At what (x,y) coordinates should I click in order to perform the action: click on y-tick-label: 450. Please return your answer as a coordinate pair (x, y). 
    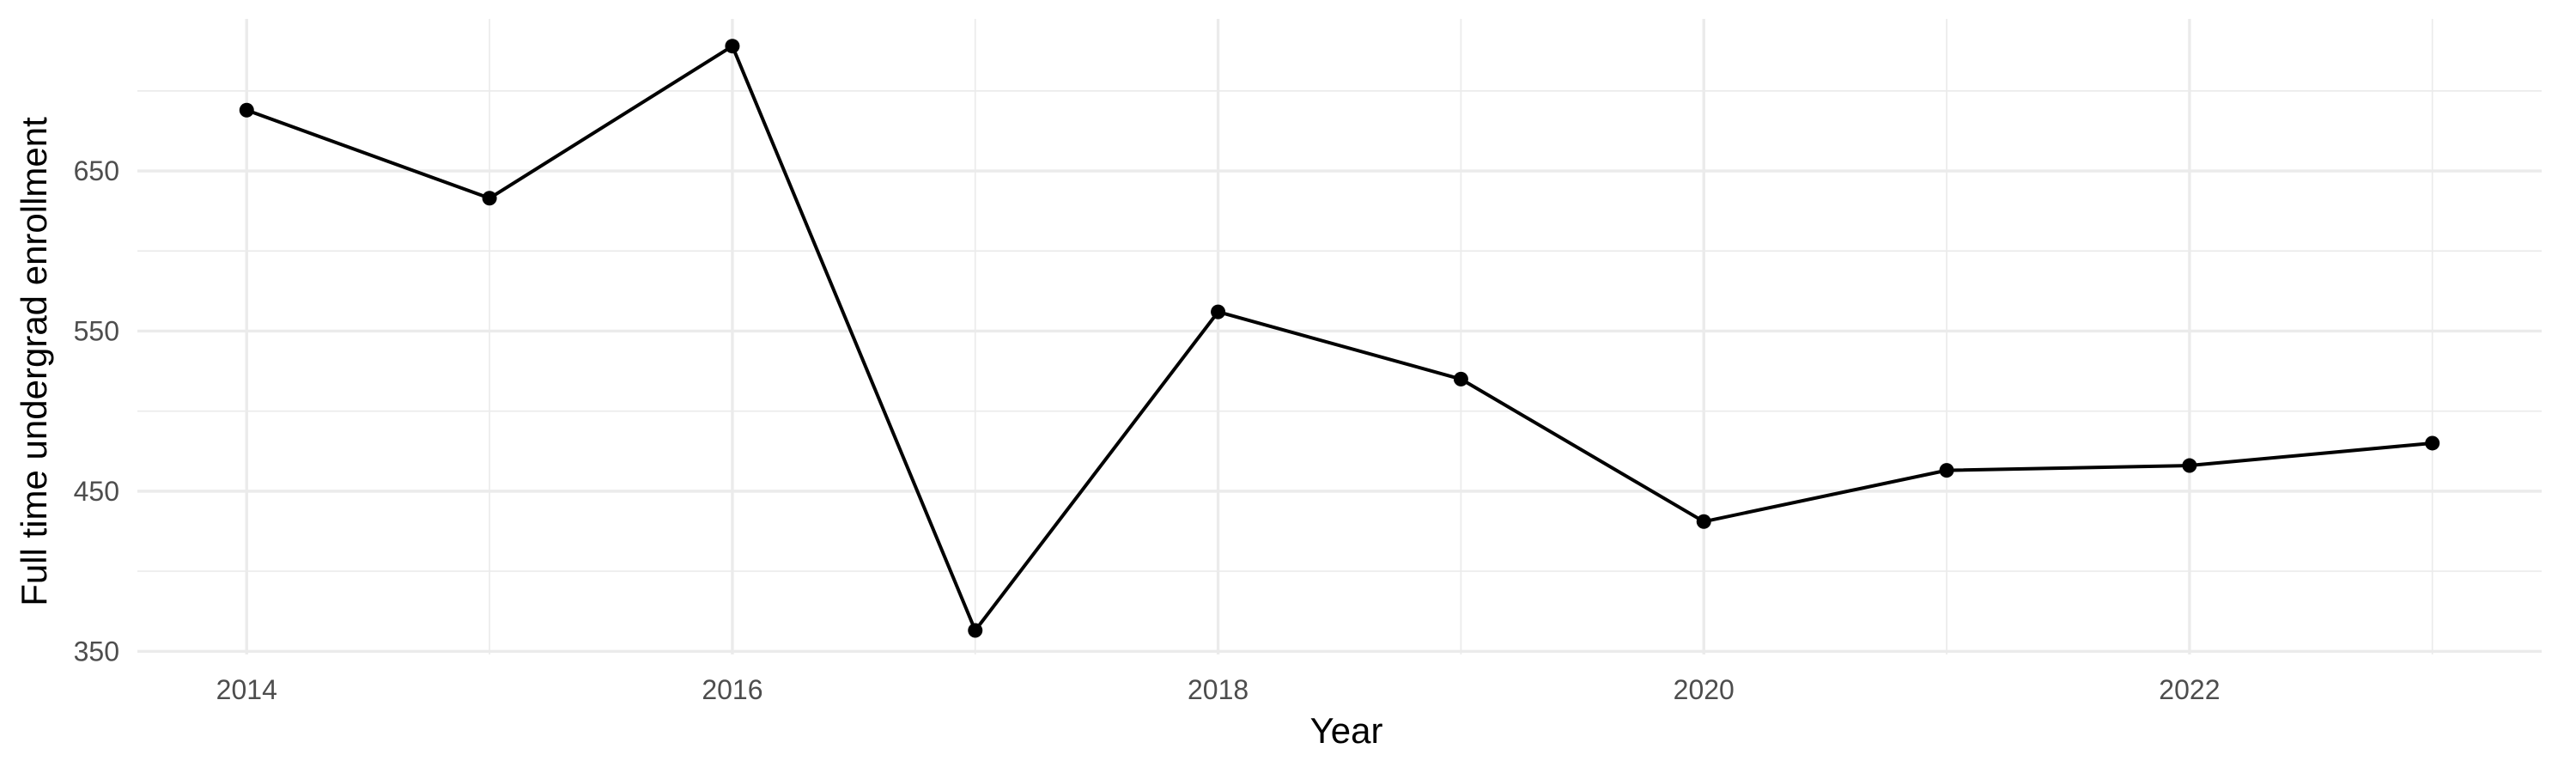
    Looking at the image, I should click on (96, 491).